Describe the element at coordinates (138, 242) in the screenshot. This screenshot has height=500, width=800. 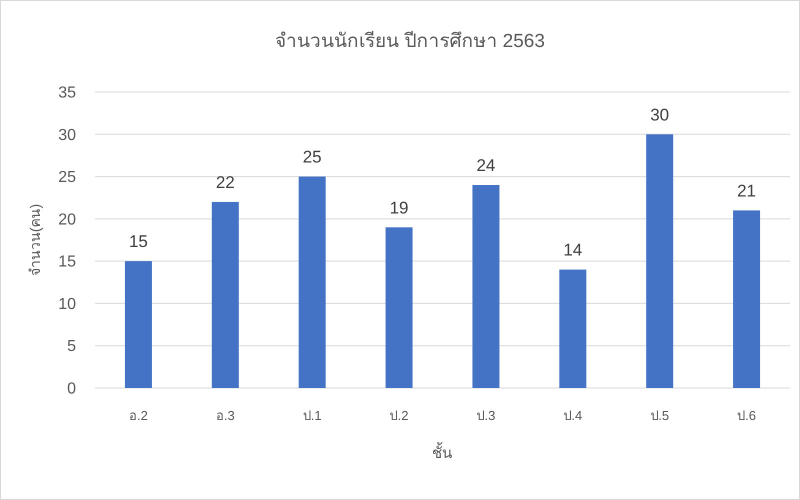
I see `data-label: 15` at that location.